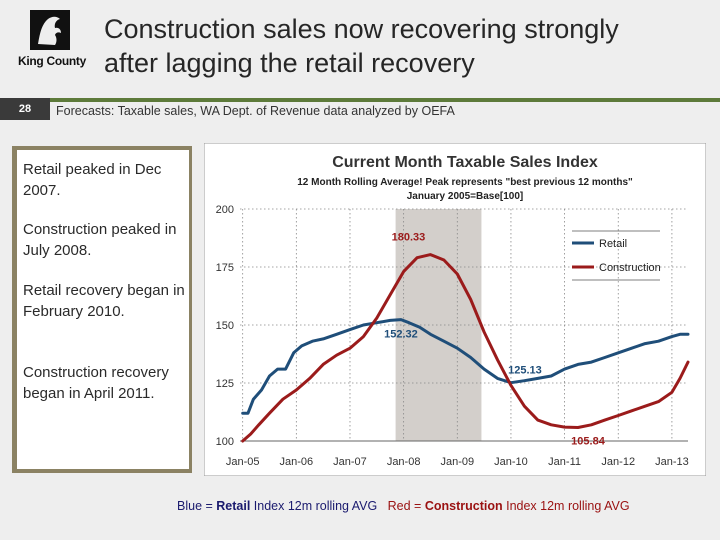  I want to click on bullet-retail-recovery: Retail recovery began in February 2010., so click(104, 301).